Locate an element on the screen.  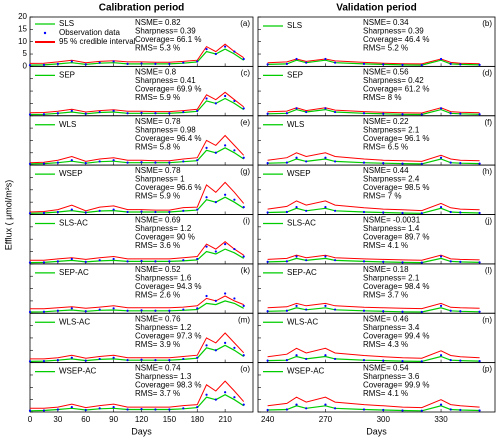
stat-text: NSME= -0.0031 is located at coordinates (392, 220).